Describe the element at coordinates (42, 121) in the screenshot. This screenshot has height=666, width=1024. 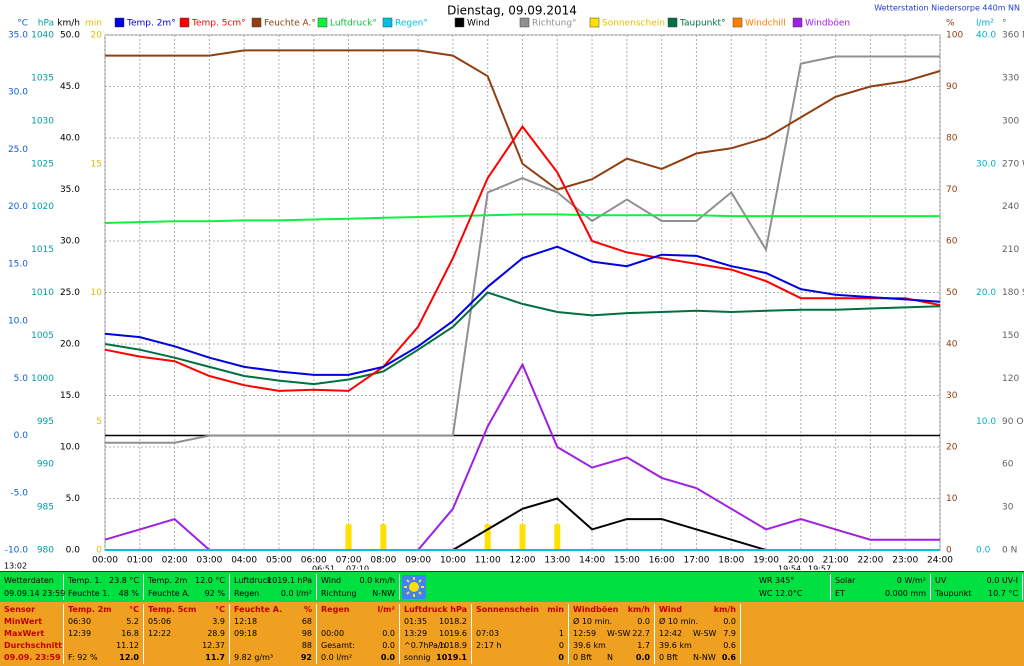
I see `y-tick-label: 1030` at that location.